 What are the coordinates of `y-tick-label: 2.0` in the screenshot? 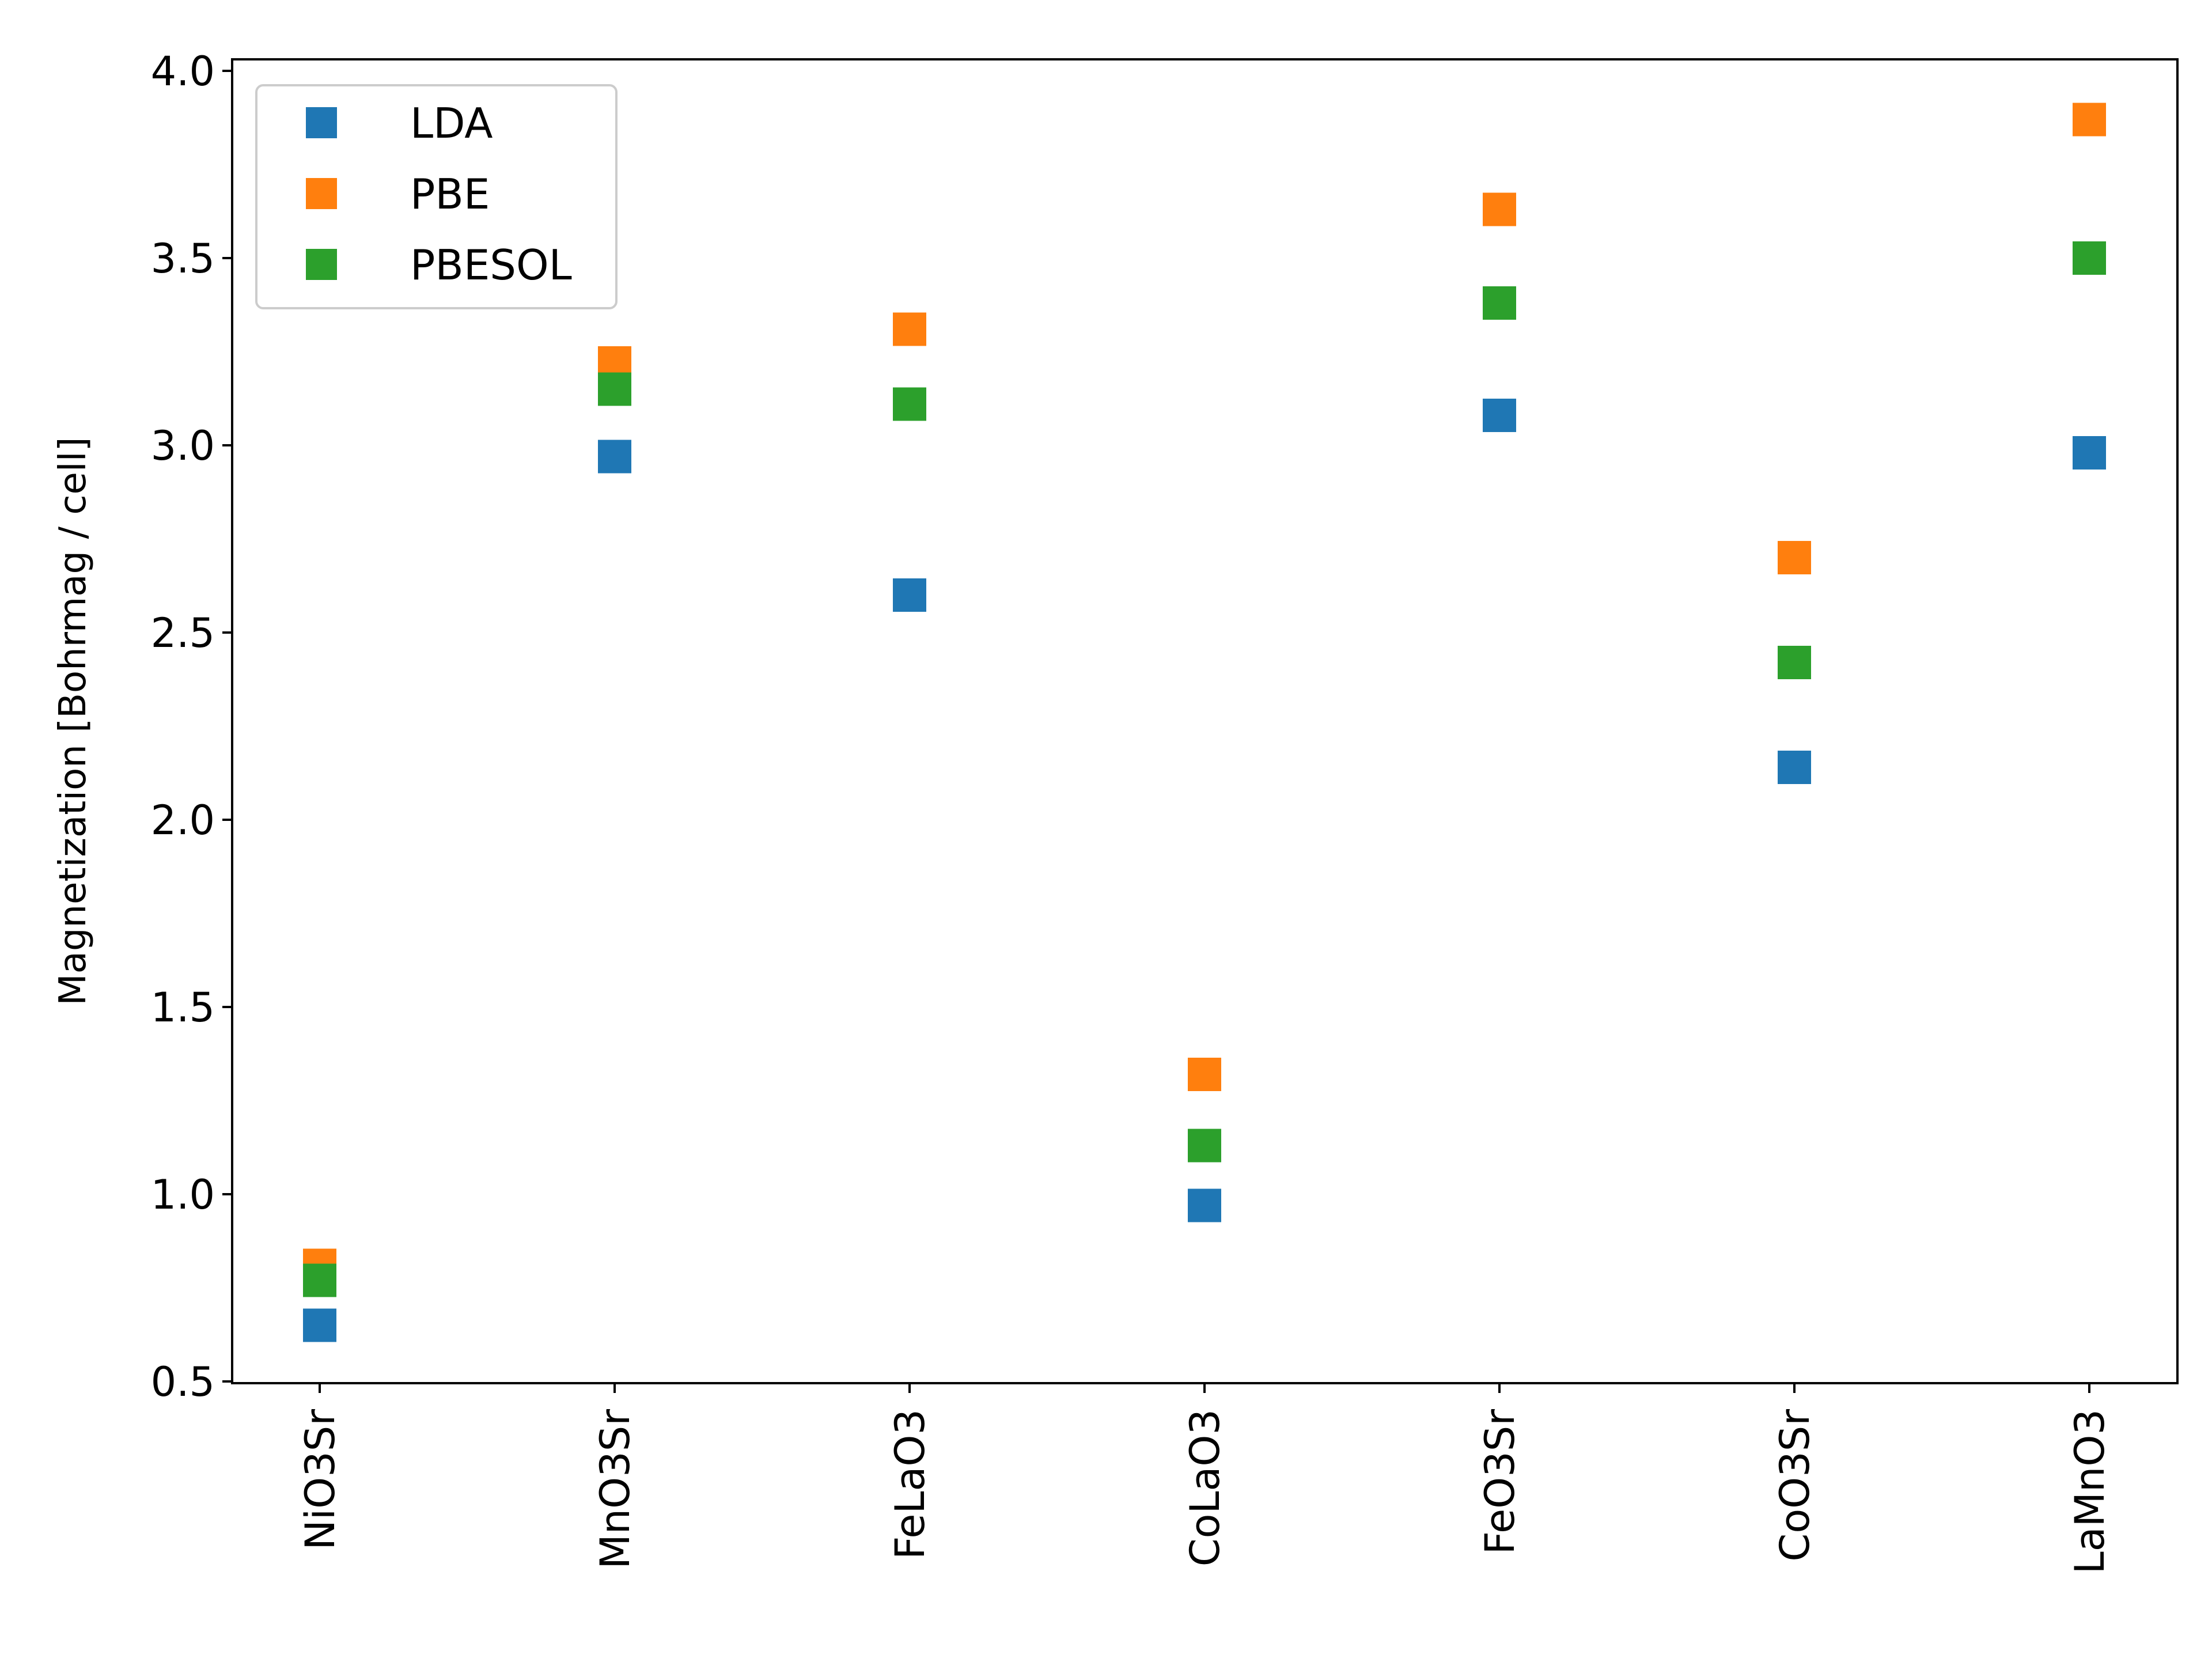 It's located at (183, 820).